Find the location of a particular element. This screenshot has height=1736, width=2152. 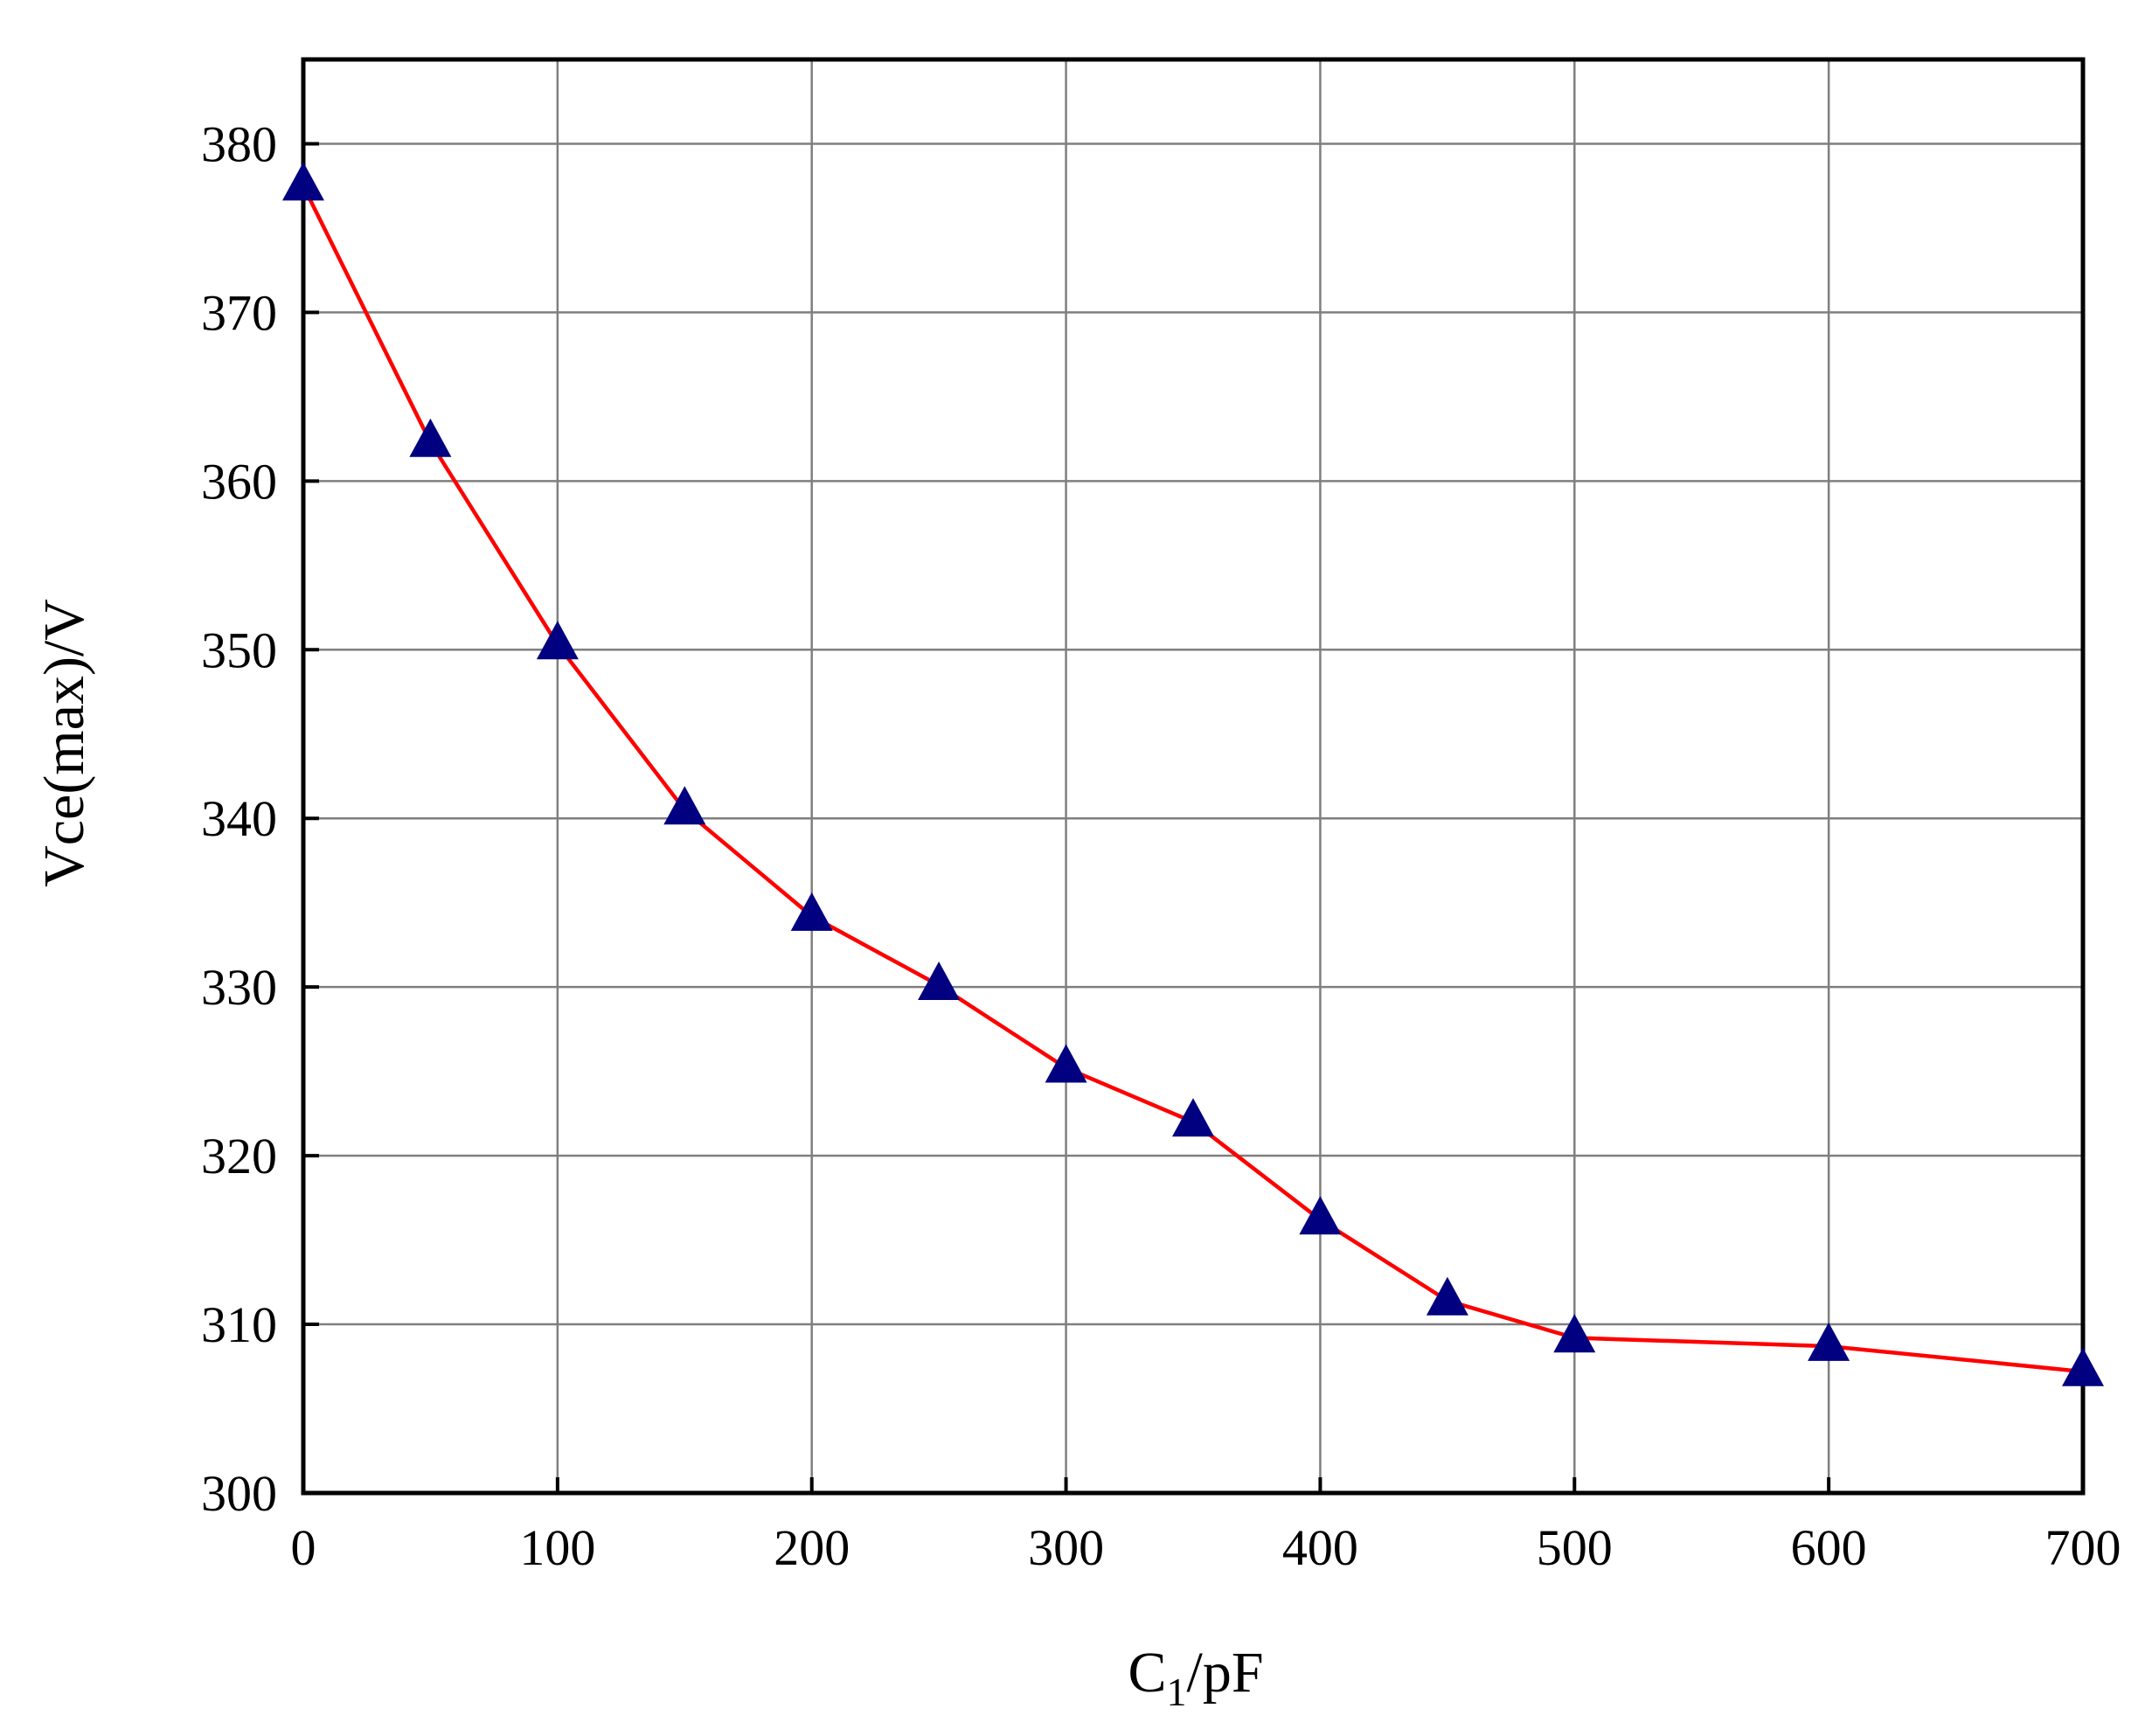

x-tick-label: 600 is located at coordinates (1829, 1547).